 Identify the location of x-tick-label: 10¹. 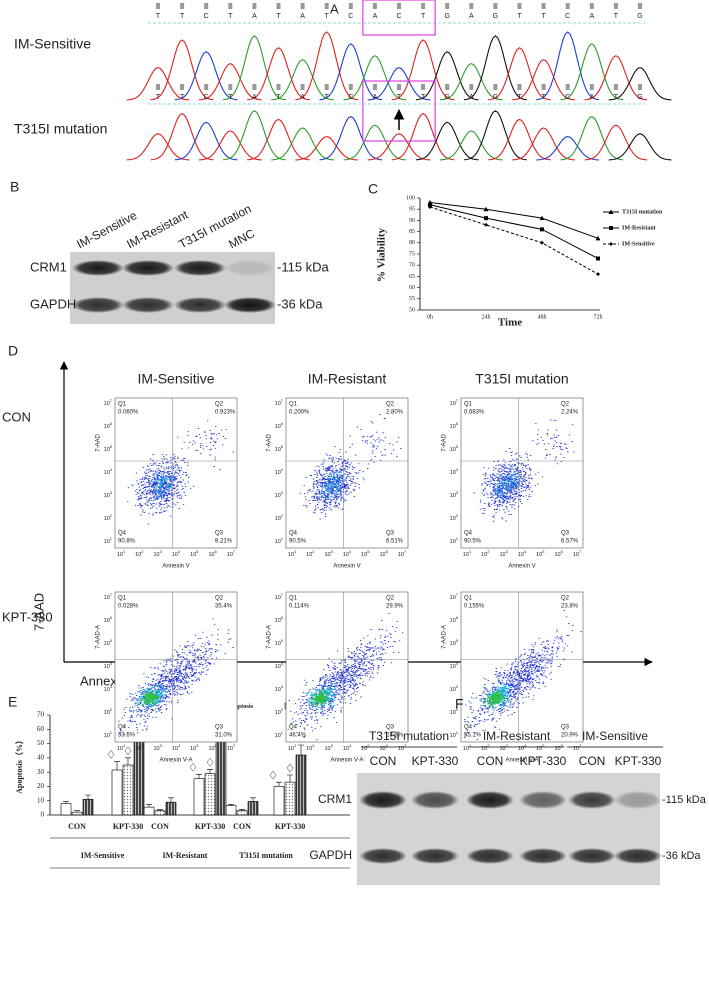
(467, 747).